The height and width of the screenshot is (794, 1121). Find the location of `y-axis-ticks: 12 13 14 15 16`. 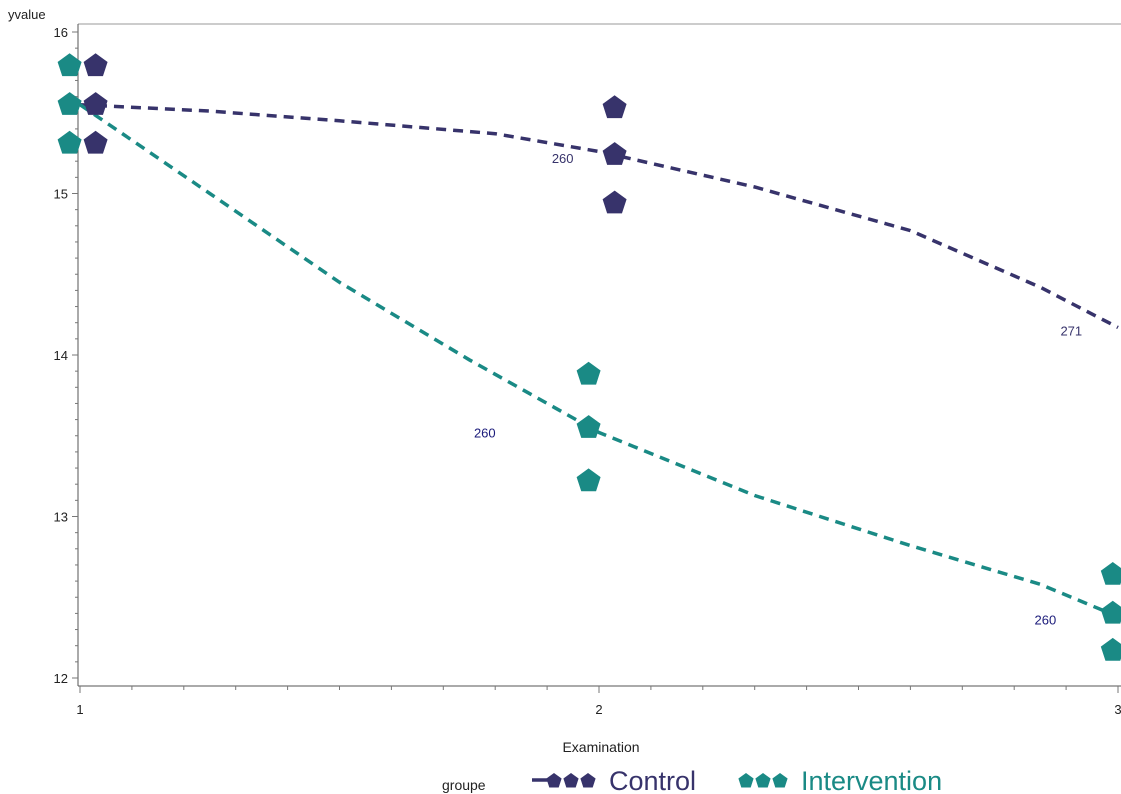

y-axis-ticks: 12 13 14 15 16 is located at coordinates (66, 355).